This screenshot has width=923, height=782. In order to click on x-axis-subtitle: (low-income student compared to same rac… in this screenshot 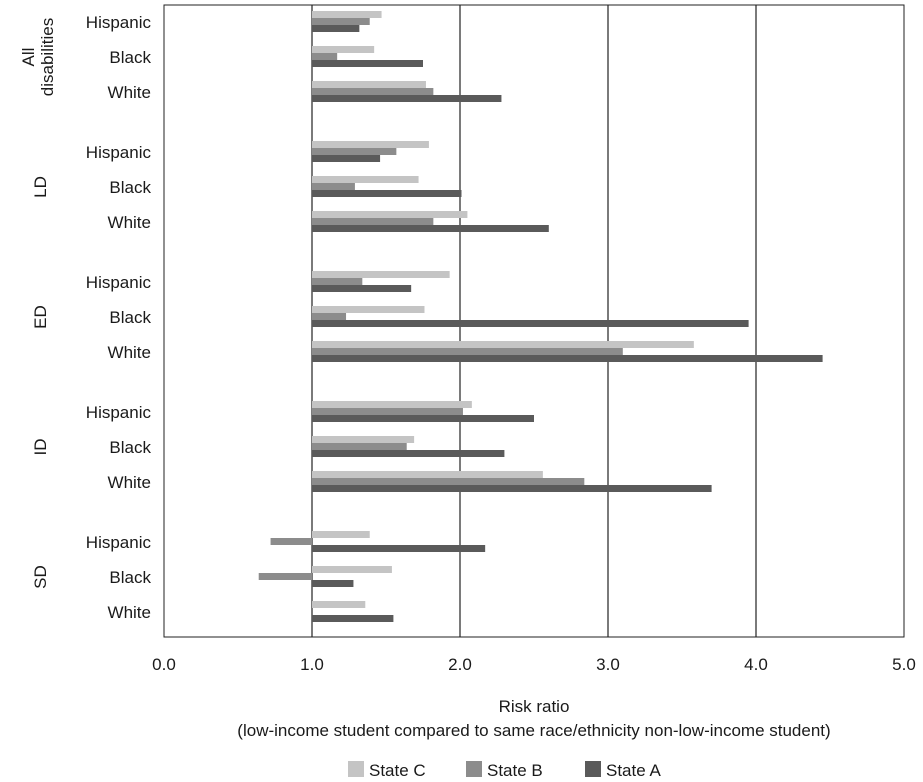, I will do `click(533, 730)`.